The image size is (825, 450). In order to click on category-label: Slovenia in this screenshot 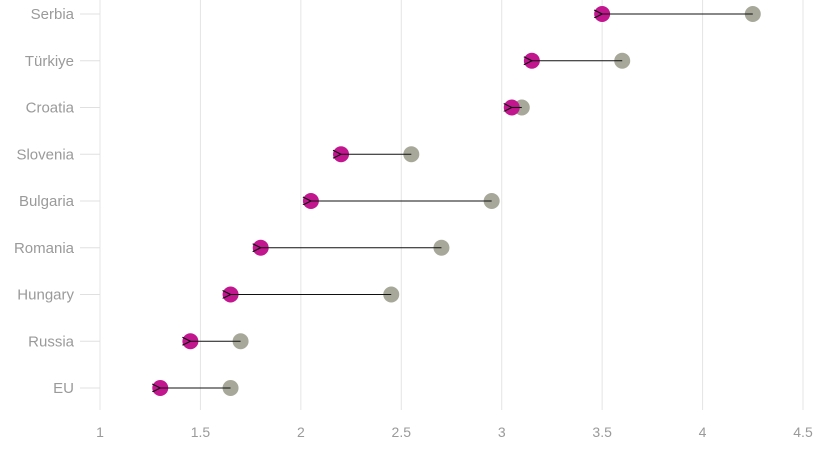, I will do `click(45, 154)`.